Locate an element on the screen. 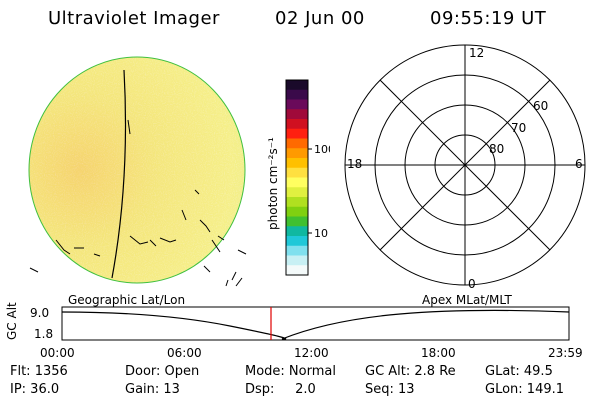 Image resolution: width=600 pixels, height=400 pixels. lat-label-70: 70 is located at coordinates (518, 128).